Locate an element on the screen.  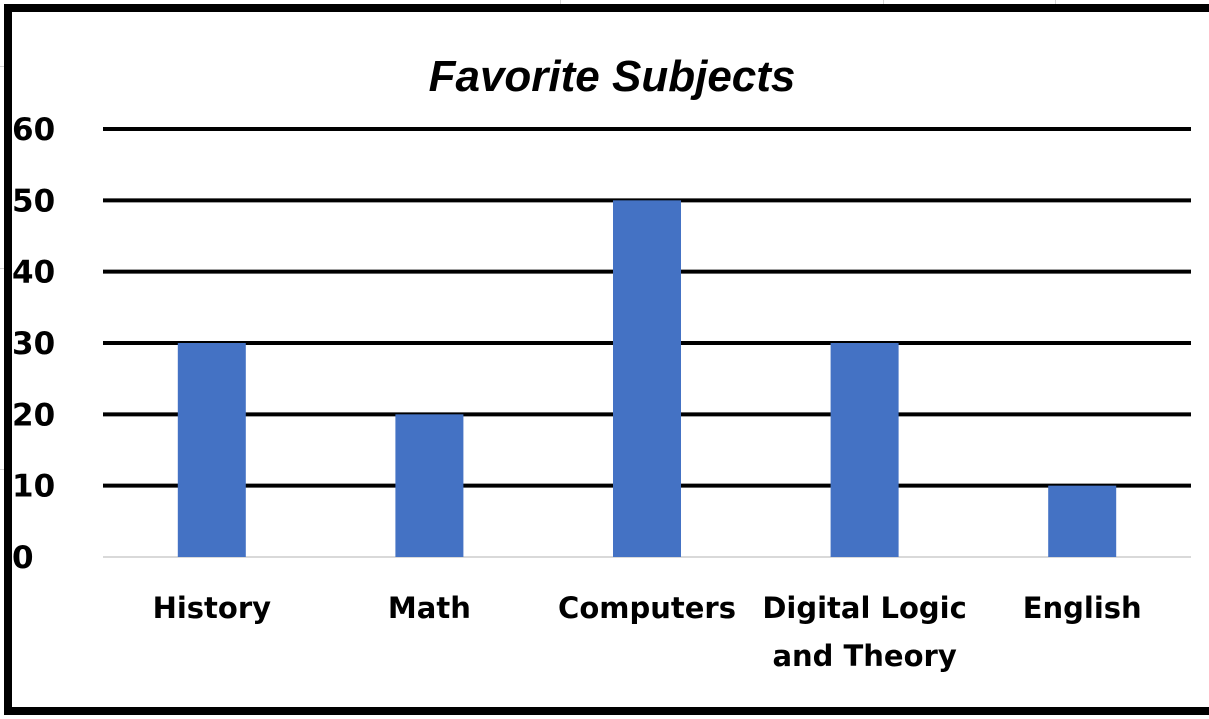
x-category-label: History is located at coordinates (212, 608).